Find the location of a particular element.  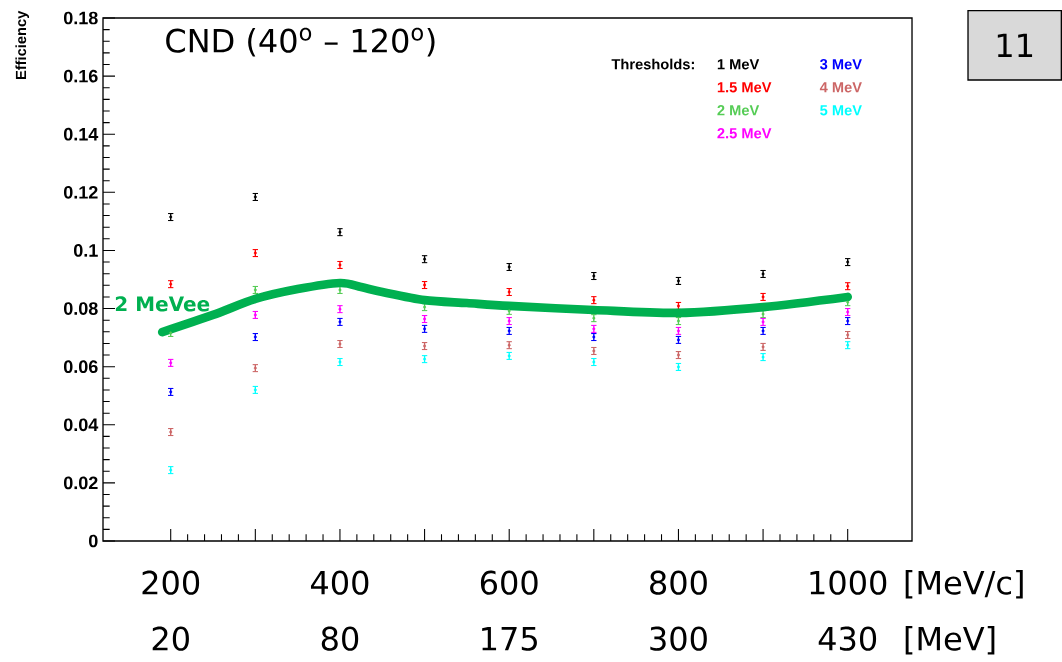

y-tick-label: 0.06 is located at coordinates (80, 367).